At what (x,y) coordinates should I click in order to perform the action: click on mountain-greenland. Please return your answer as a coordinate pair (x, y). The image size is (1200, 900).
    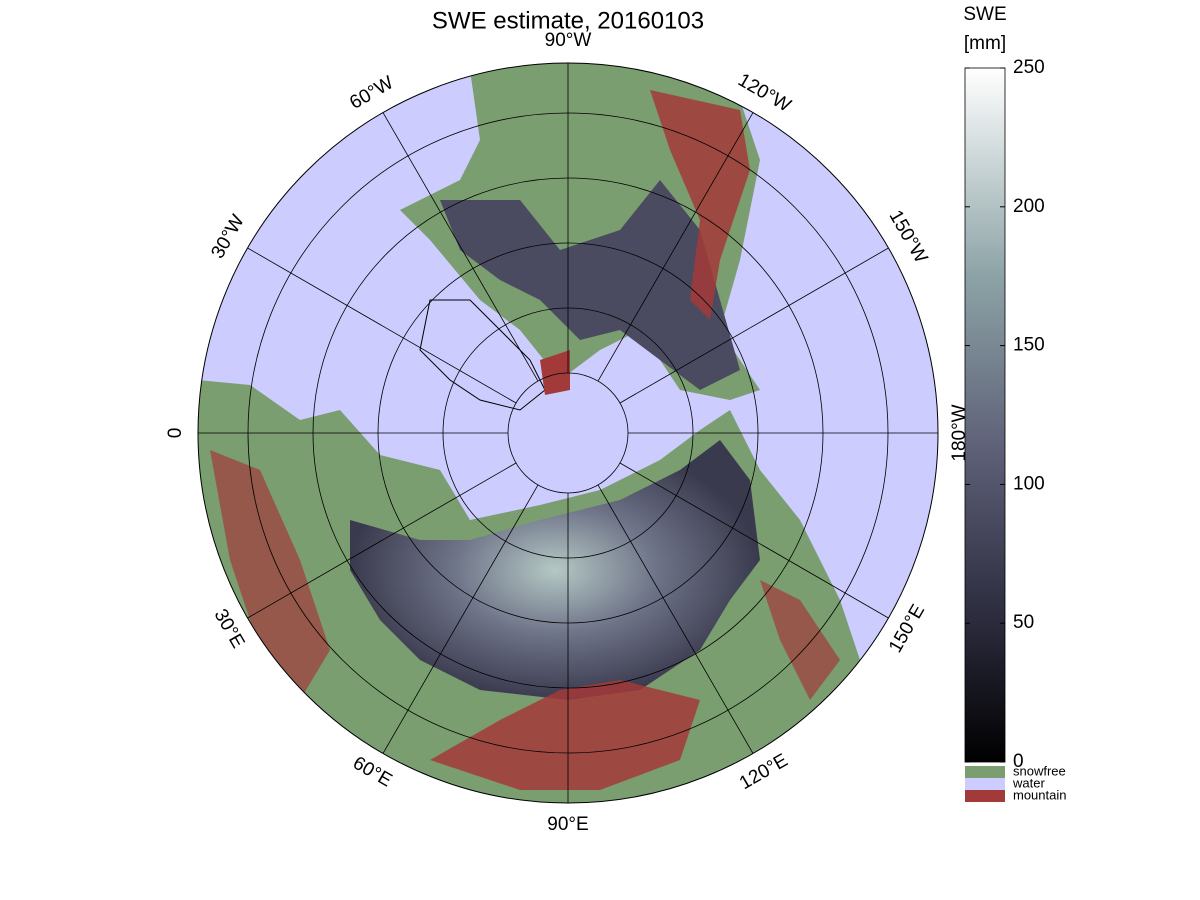
    Looking at the image, I should click on (555, 372).